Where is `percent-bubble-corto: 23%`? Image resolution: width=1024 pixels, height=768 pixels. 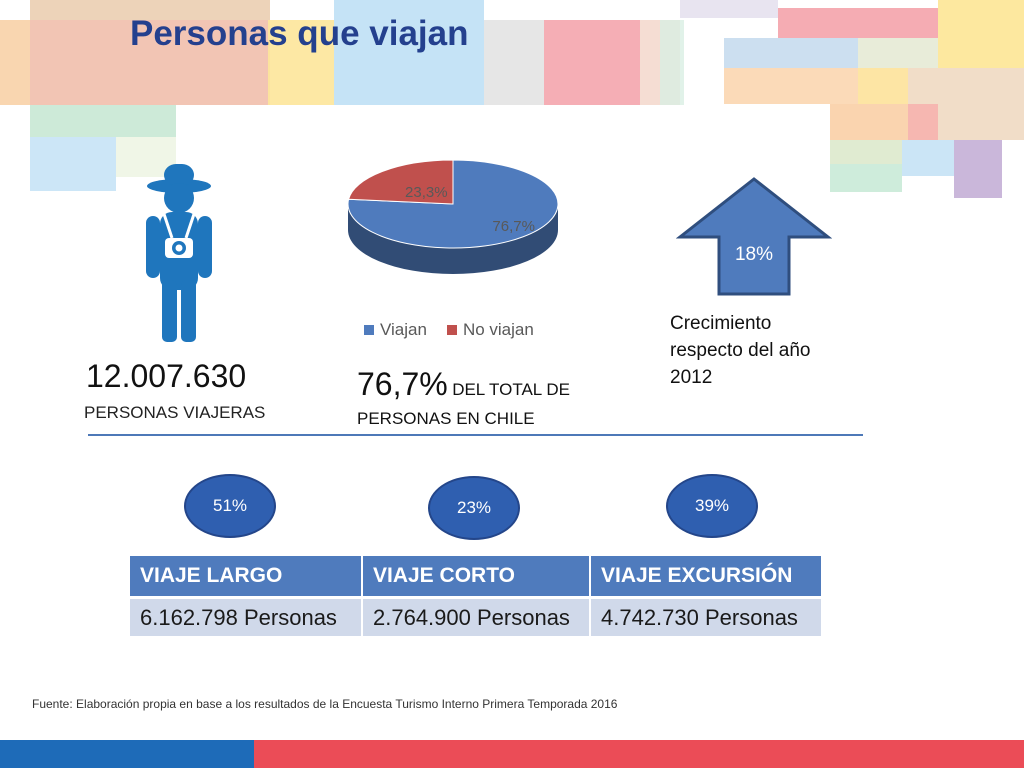 percent-bubble-corto: 23% is located at coordinates (474, 508).